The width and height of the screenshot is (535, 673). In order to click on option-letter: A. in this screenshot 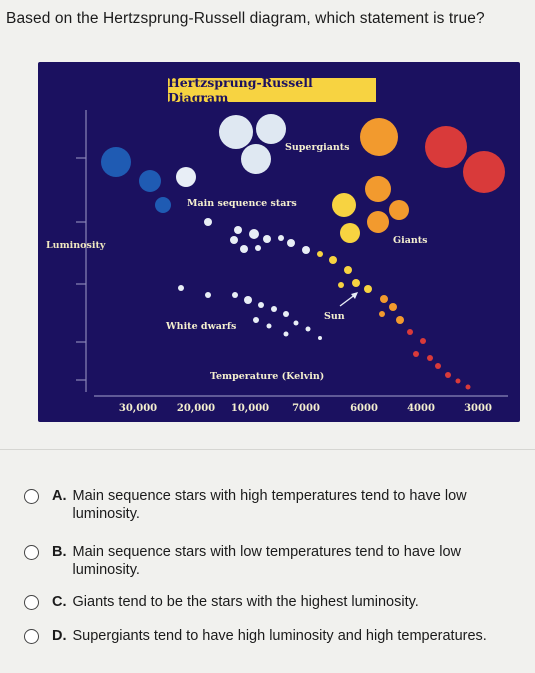, I will do `click(59, 496)`.